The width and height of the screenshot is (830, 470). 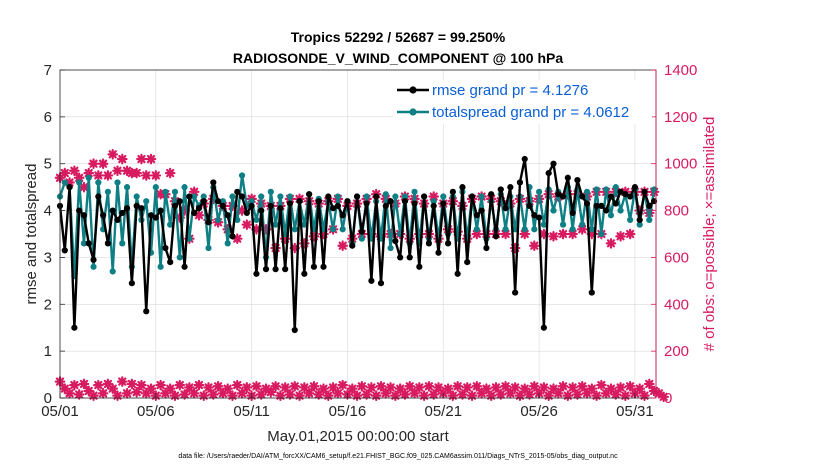 I want to click on y2-tick-label: 1200, so click(x=680, y=117).